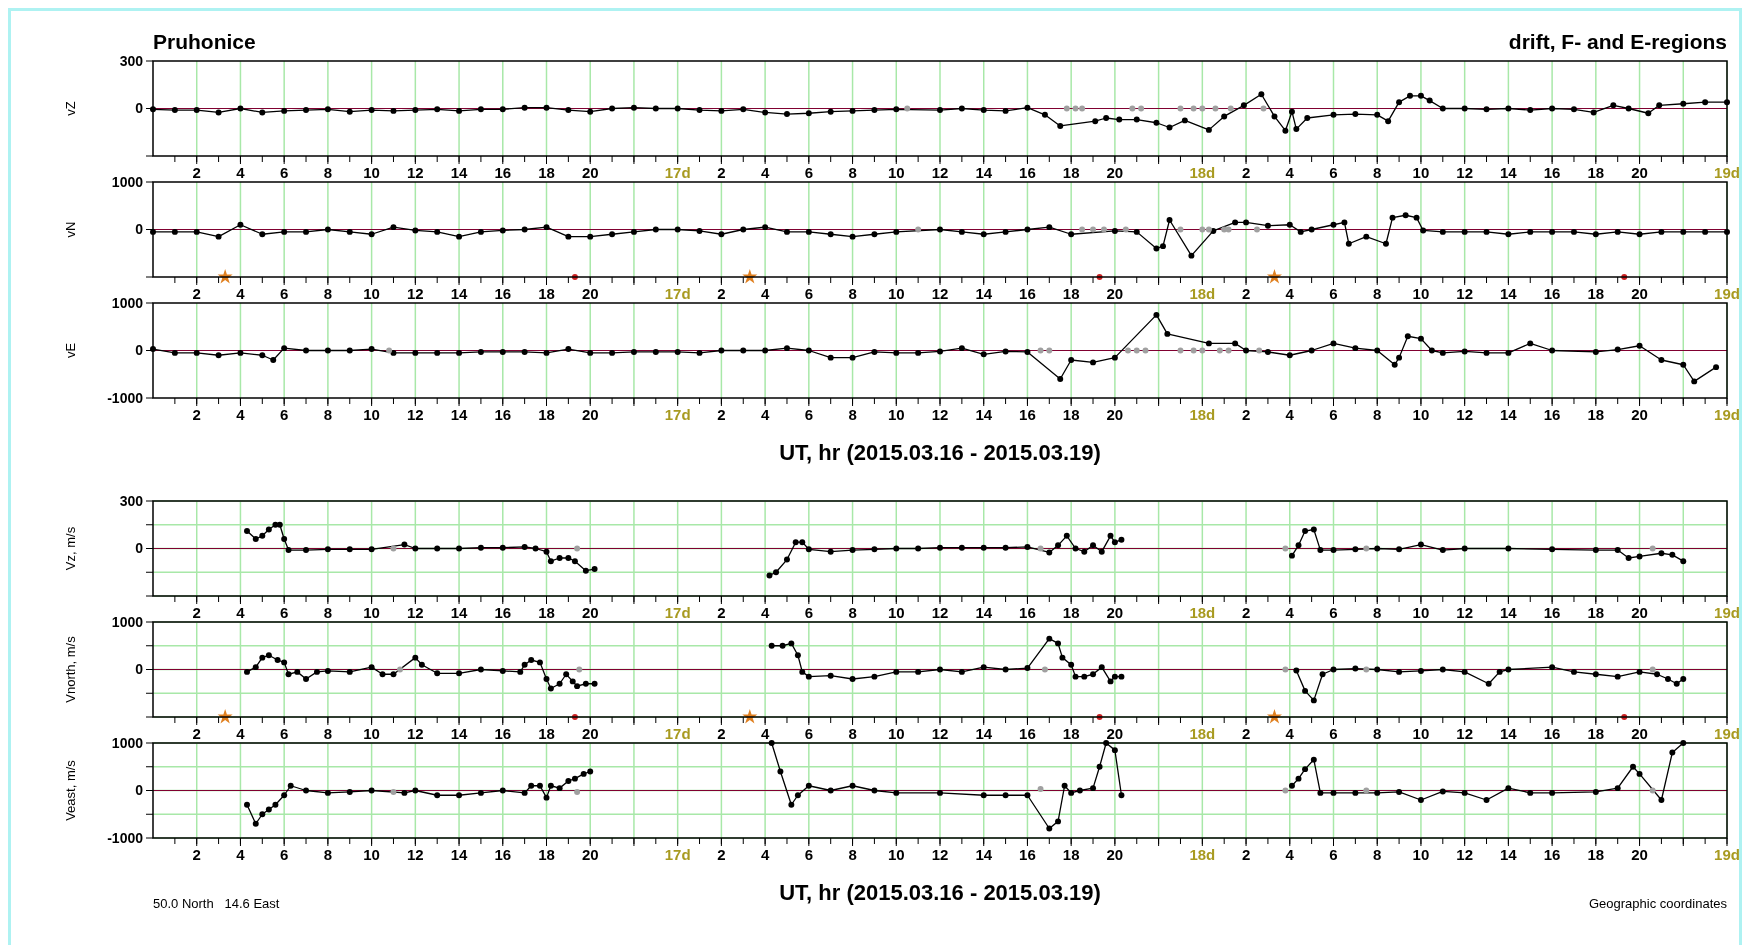 The width and height of the screenshot is (1744, 945). Describe the element at coordinates (70, 350) in the screenshot. I see `y-axis-title: vE` at that location.